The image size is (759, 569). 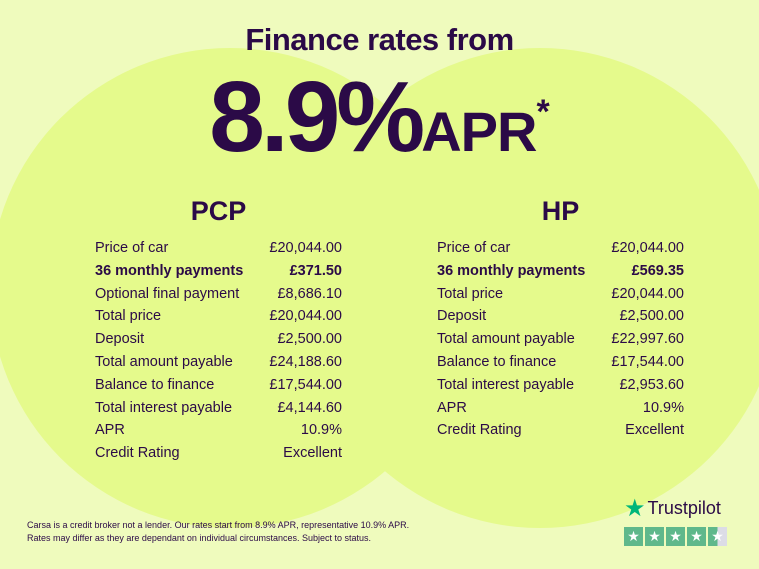 I want to click on table-row: 36 monthly payments £569.35, so click(x=560, y=271).